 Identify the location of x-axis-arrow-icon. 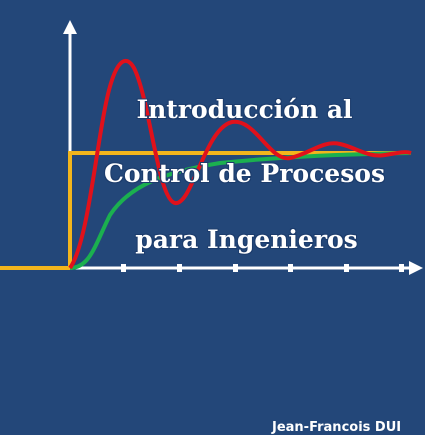
(416, 268).